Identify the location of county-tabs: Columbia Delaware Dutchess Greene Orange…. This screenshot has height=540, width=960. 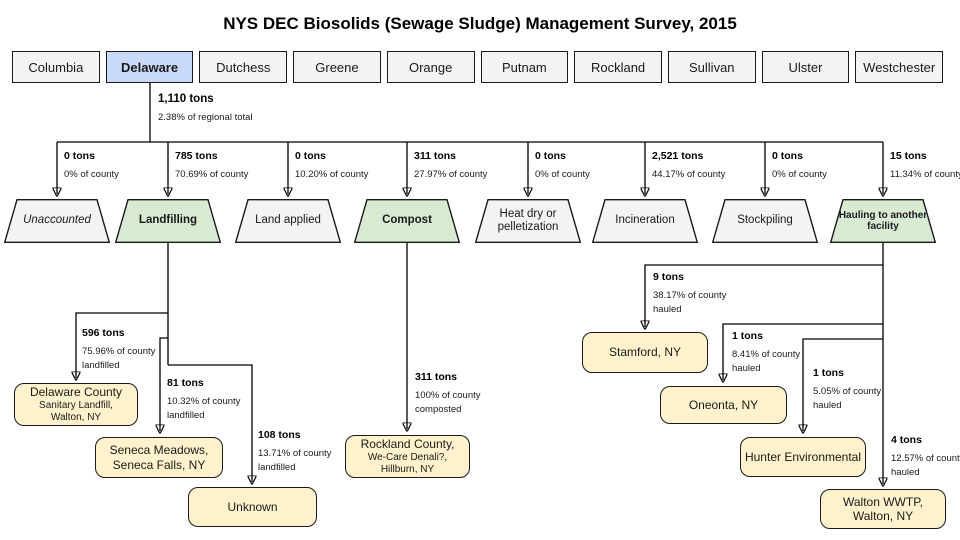
(478, 67).